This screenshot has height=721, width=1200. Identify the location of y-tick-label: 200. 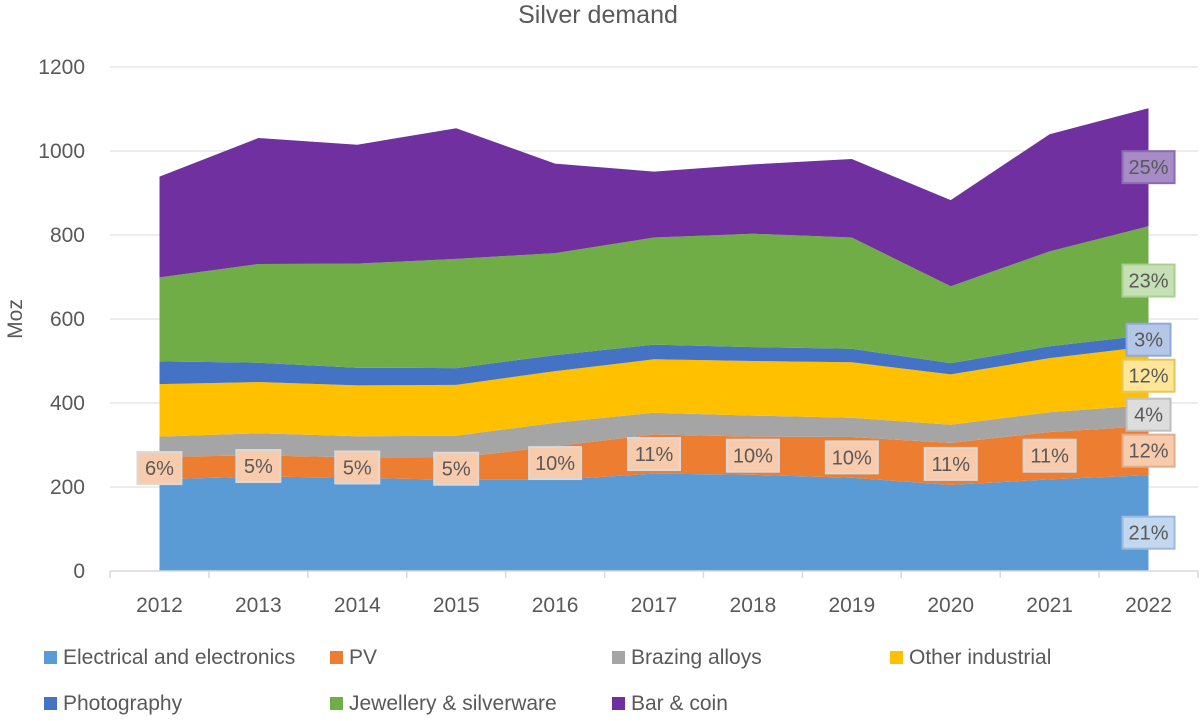
(67, 487).